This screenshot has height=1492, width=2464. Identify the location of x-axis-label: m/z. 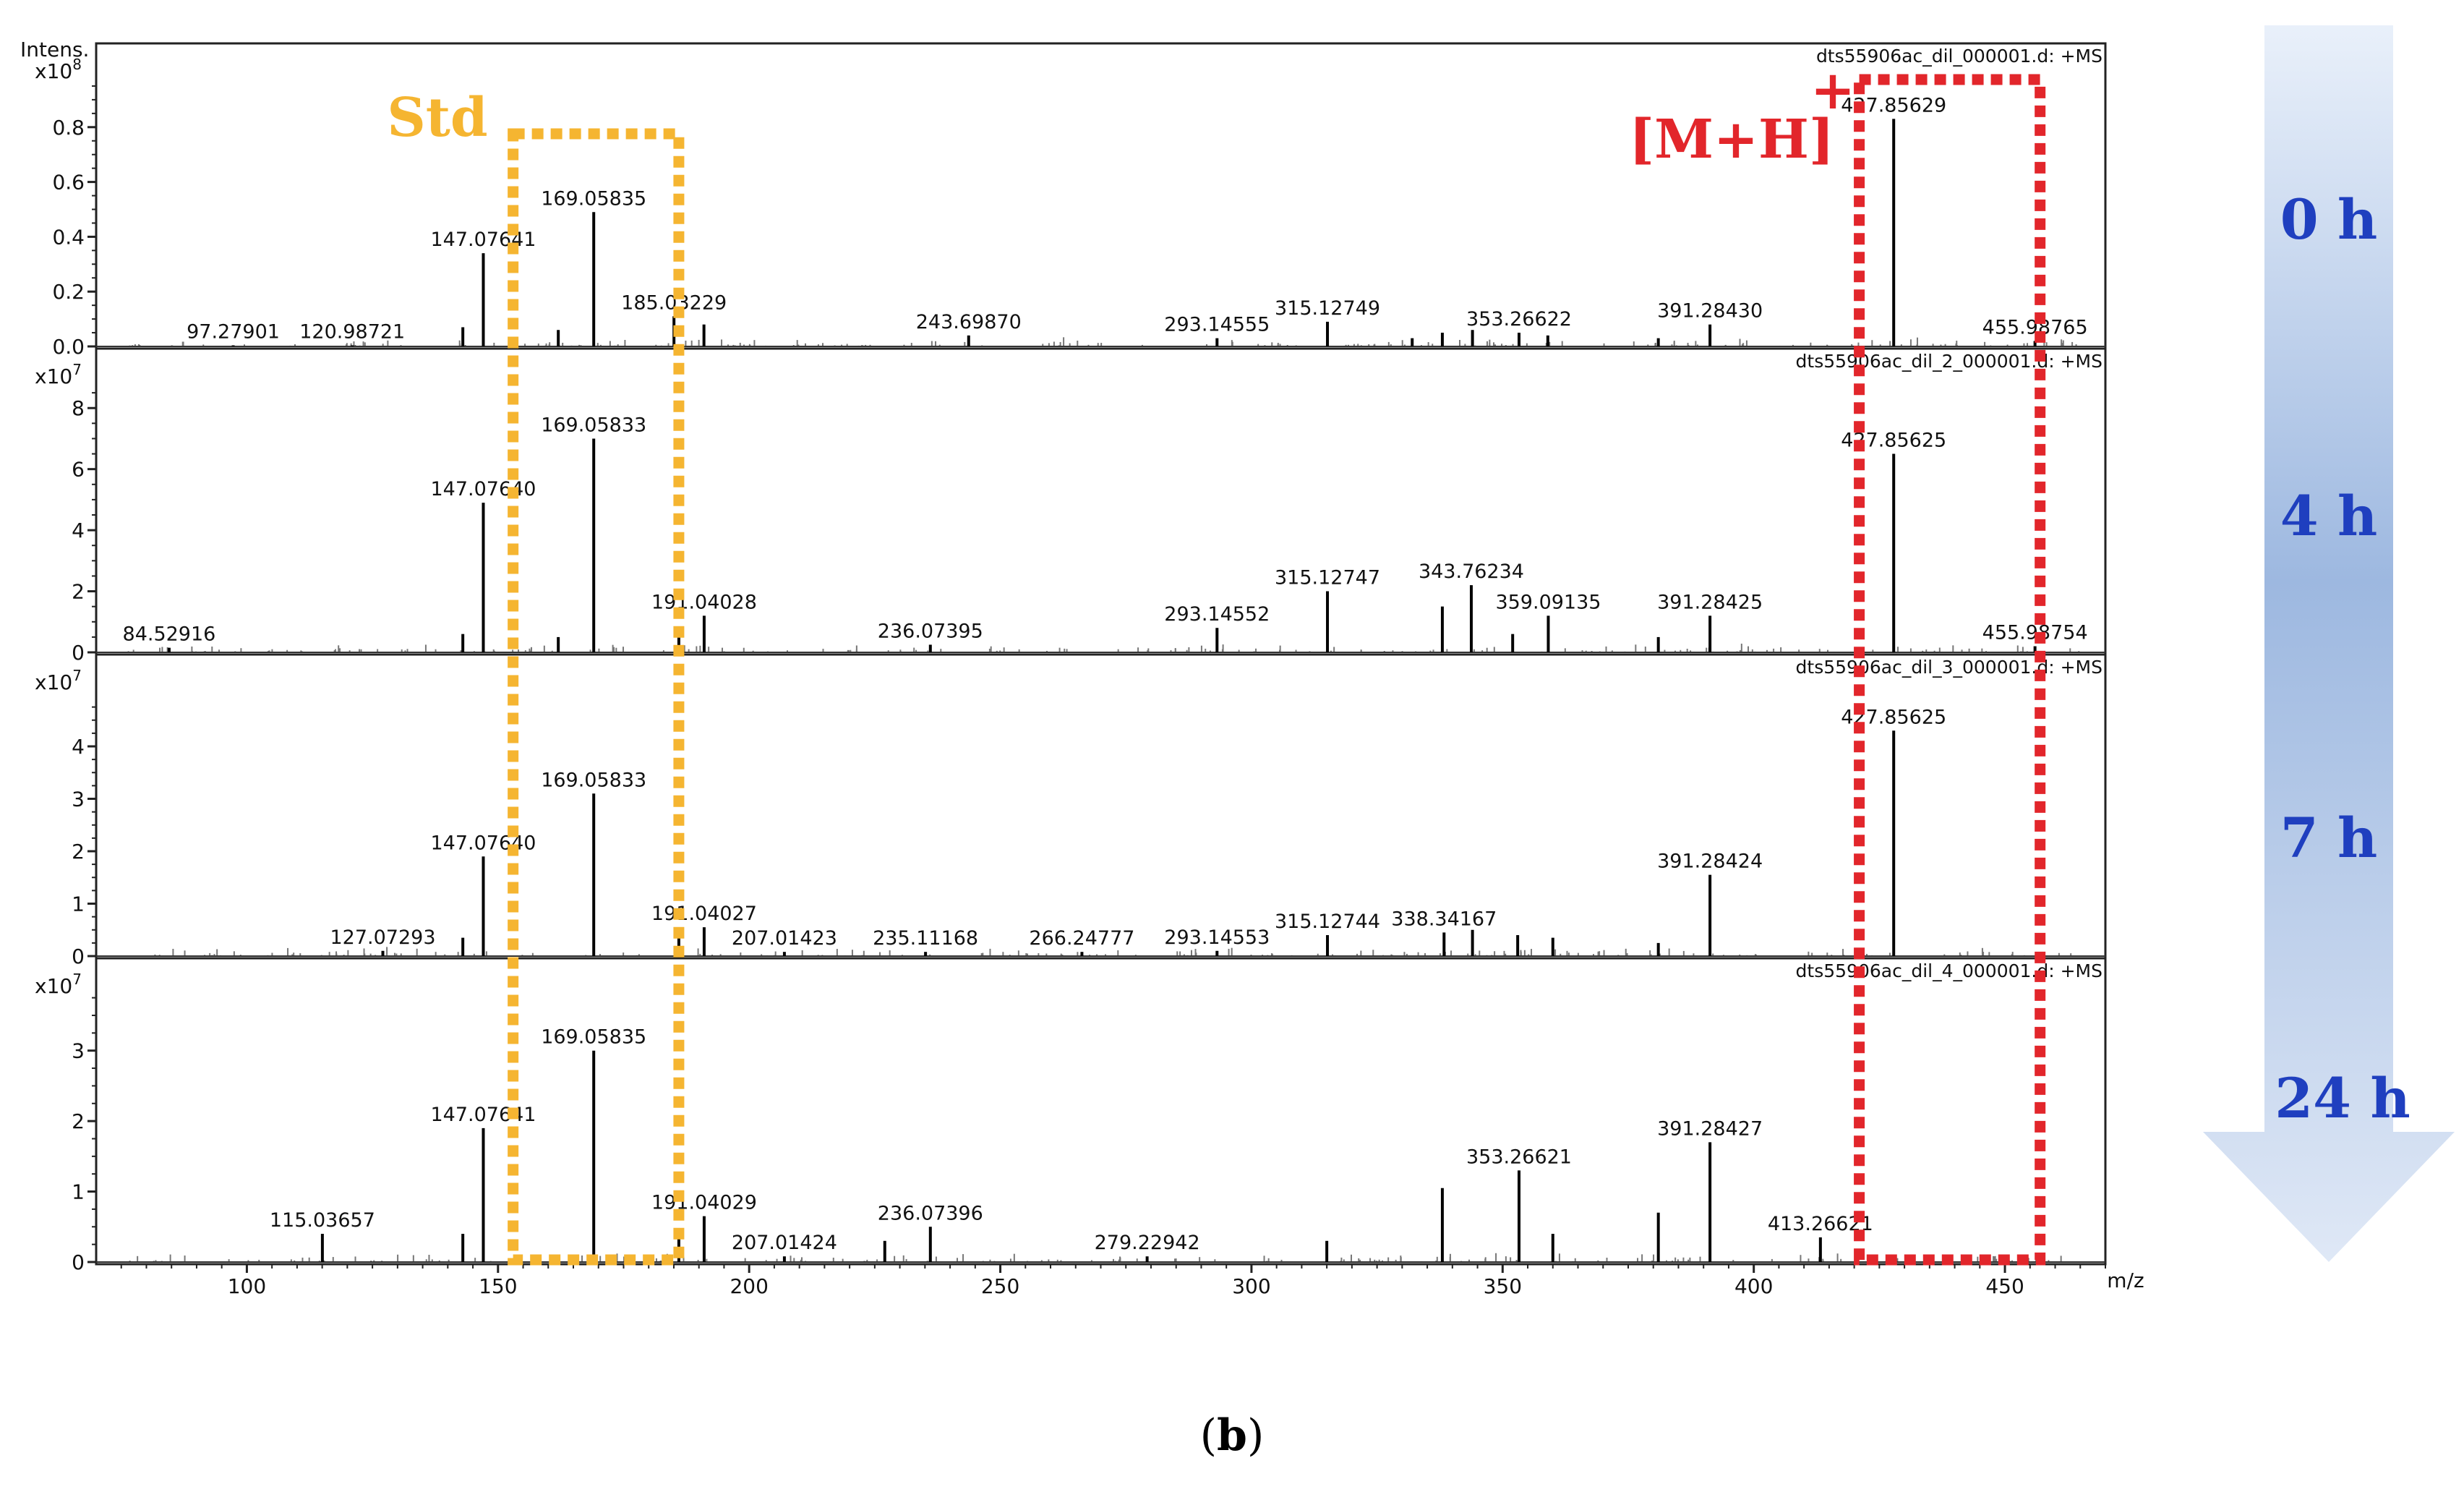
(2125, 1280).